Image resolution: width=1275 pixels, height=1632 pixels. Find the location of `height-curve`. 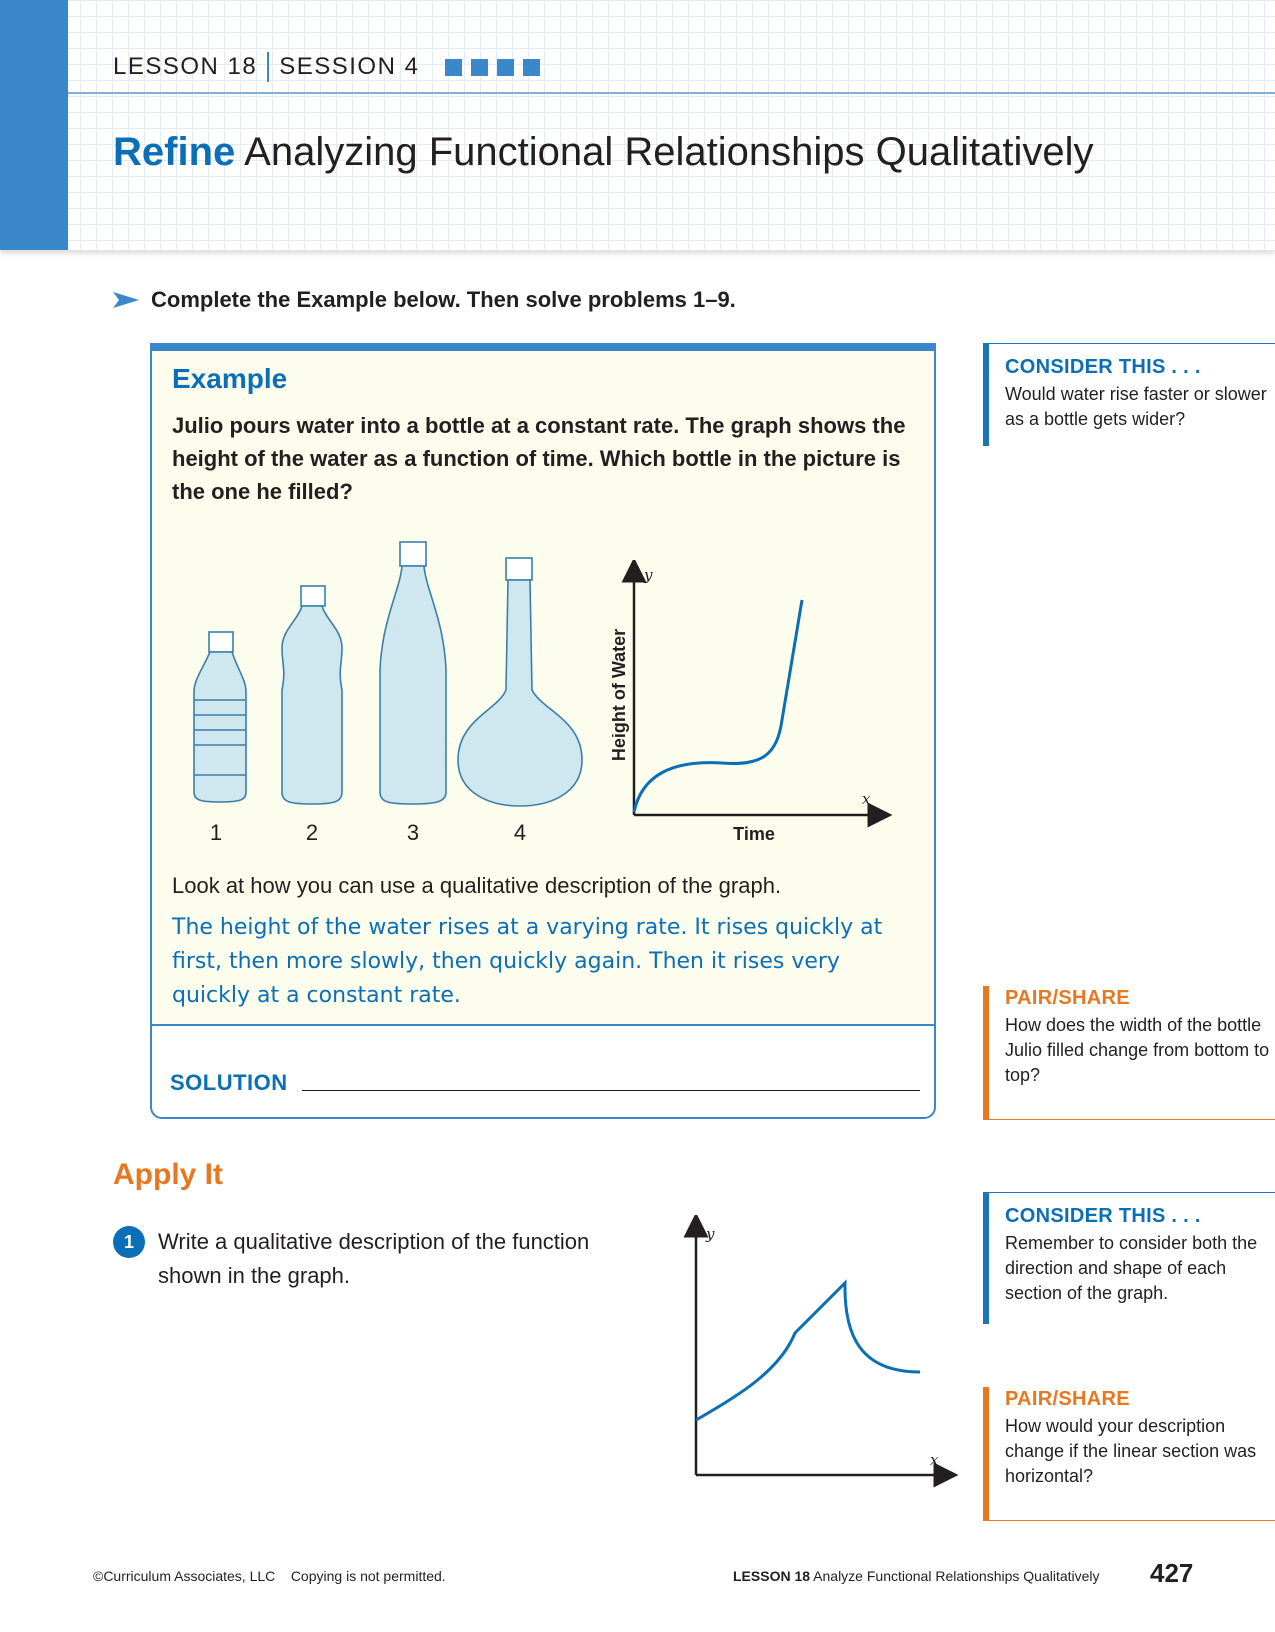

height-curve is located at coordinates (718, 706).